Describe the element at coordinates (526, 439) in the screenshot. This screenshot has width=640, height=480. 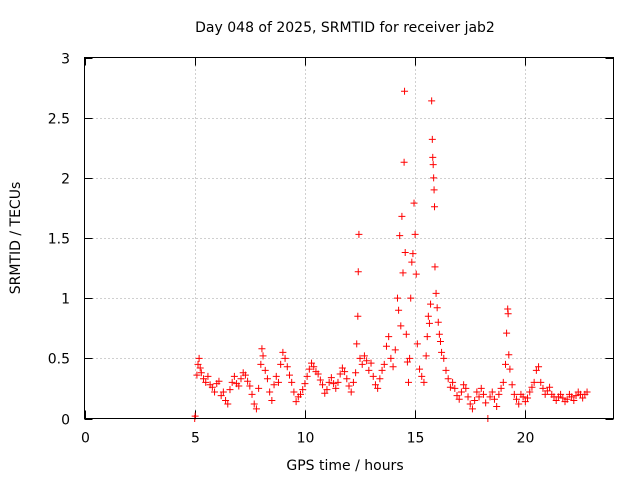
I see `x-tick-label: 20` at that location.